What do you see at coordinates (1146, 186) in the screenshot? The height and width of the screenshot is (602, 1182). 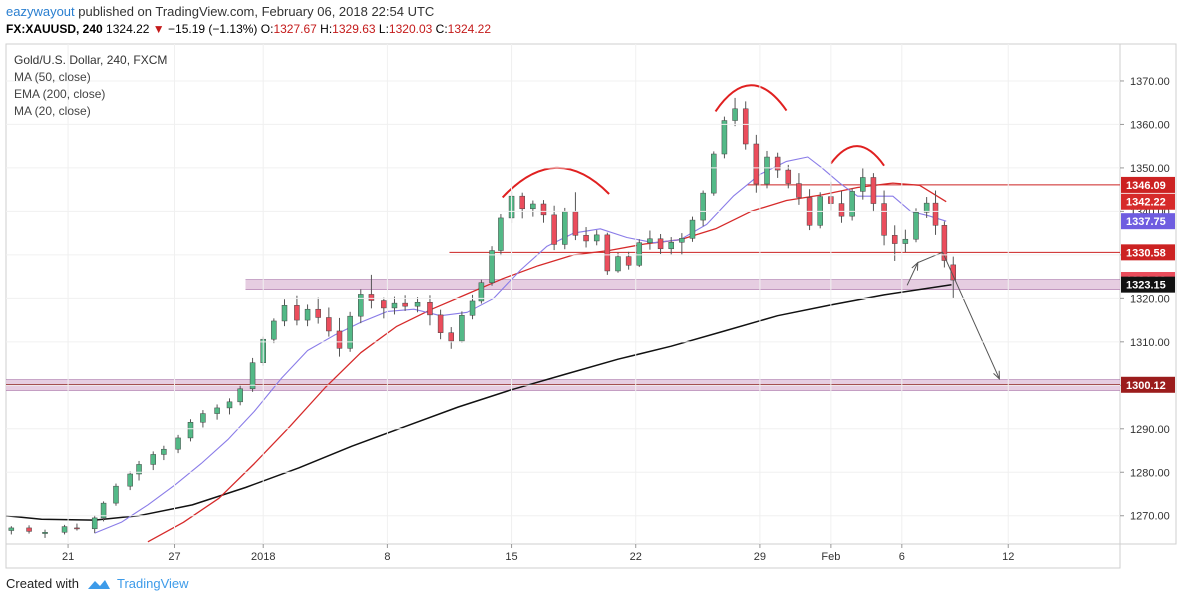 I see `price-tag-label: 1346.09` at bounding box center [1146, 186].